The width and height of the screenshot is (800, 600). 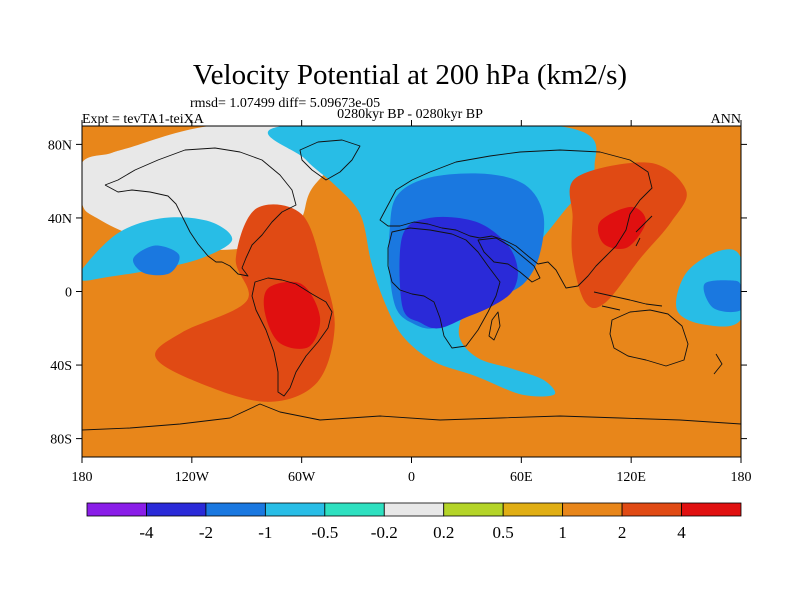 What do you see at coordinates (61, 366) in the screenshot?
I see `y-tick-label: 40S` at bounding box center [61, 366].